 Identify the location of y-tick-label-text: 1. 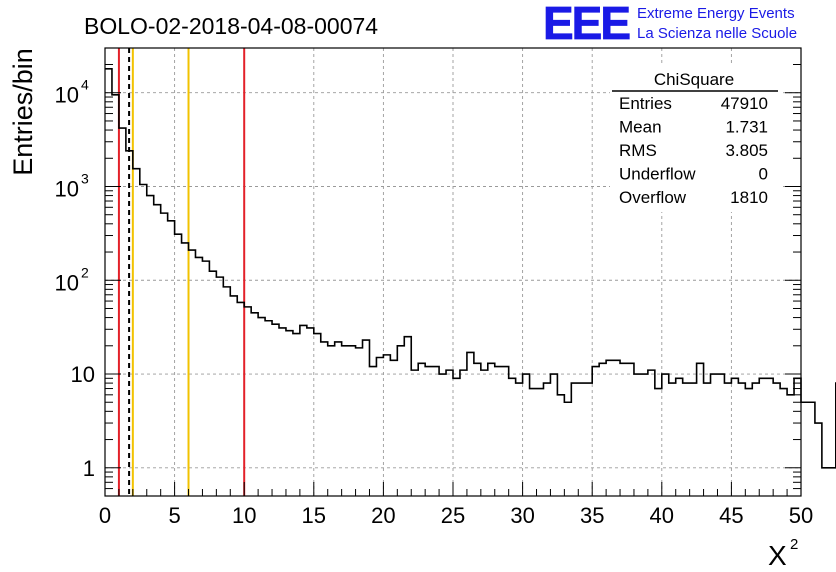
(89, 468).